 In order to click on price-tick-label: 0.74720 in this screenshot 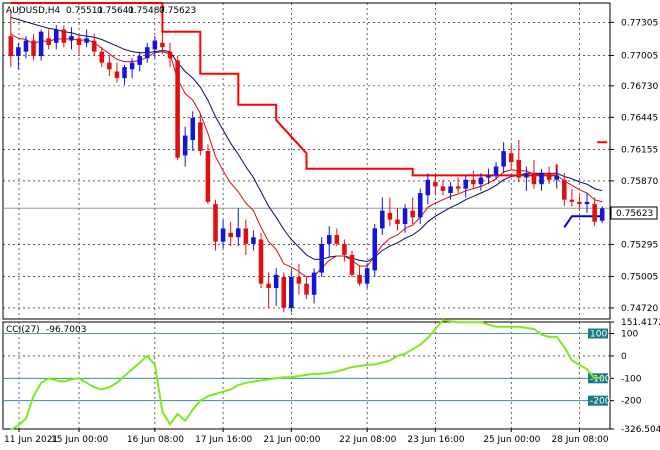, I will do `click(639, 309)`.